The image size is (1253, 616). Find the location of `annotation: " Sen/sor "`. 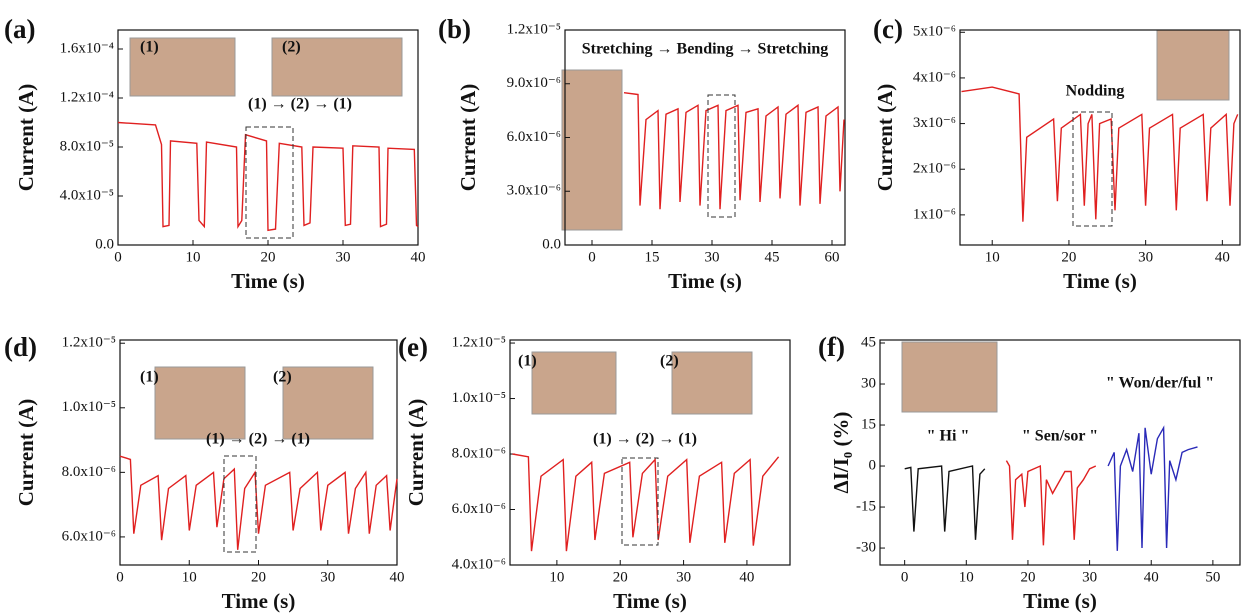

annotation: " Sen/sor " is located at coordinates (1060, 436).